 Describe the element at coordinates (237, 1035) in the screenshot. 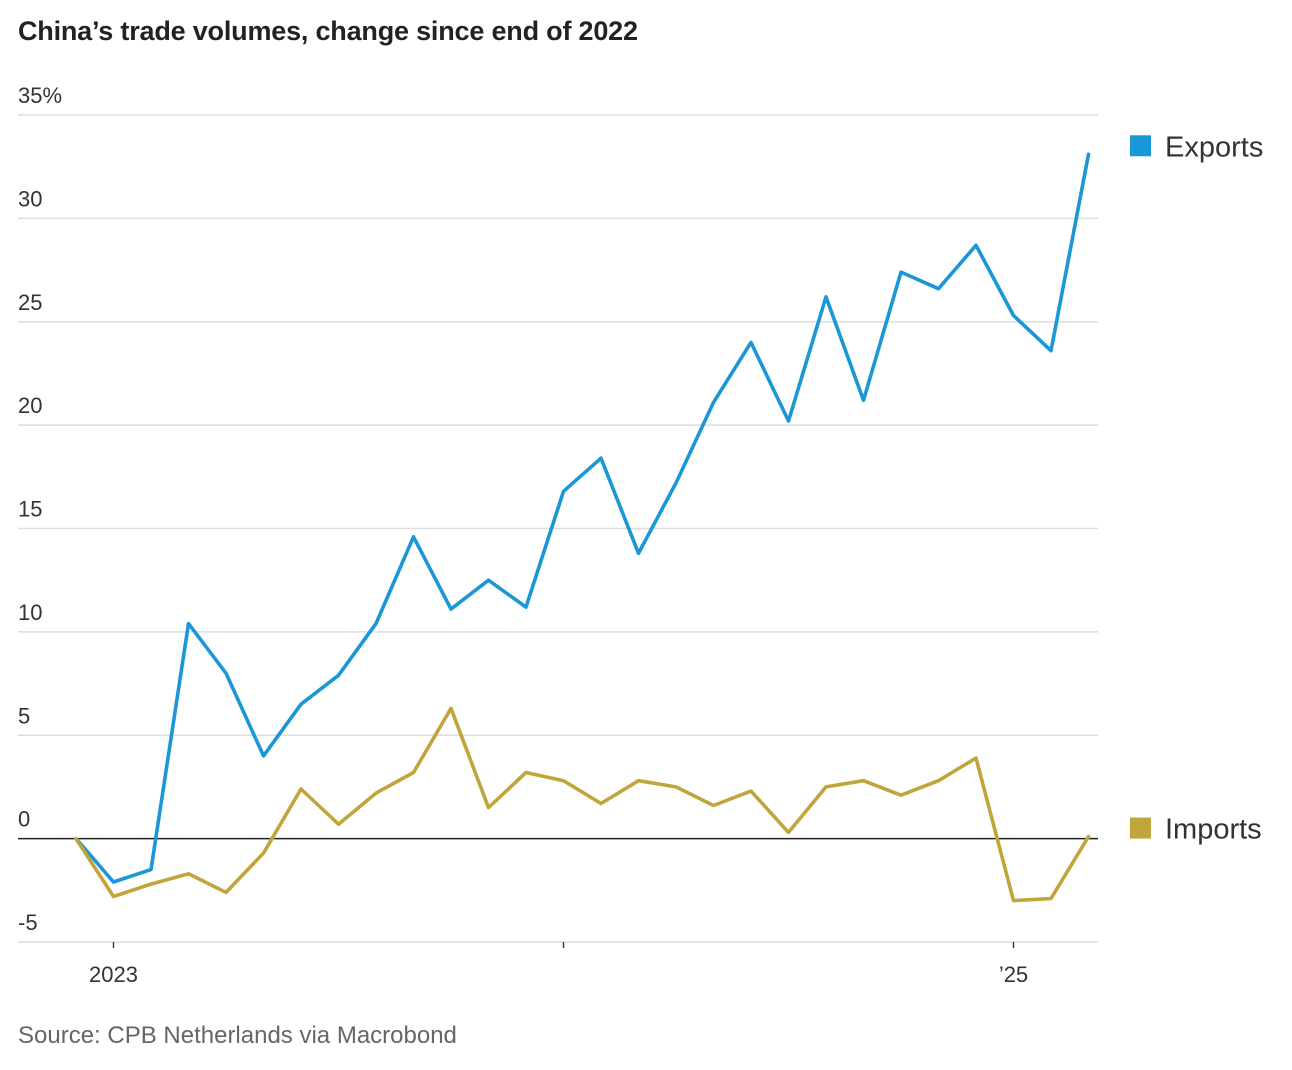

I see `source-note: Source: CPB Netherlands via Macrobond` at that location.